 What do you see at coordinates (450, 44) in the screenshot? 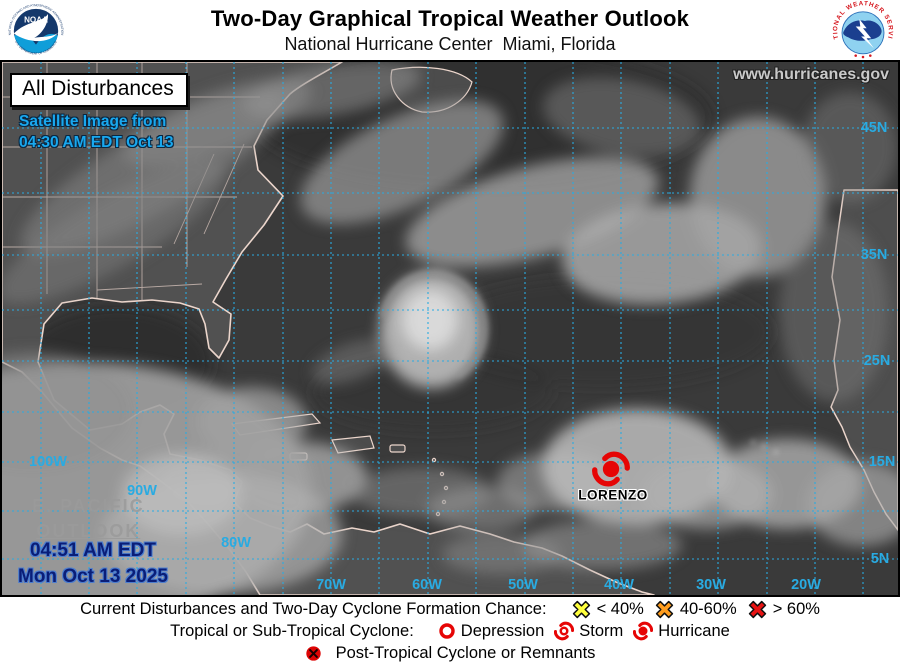
I see `page-subtitle: National Hurricane Center Miami, Florida` at bounding box center [450, 44].